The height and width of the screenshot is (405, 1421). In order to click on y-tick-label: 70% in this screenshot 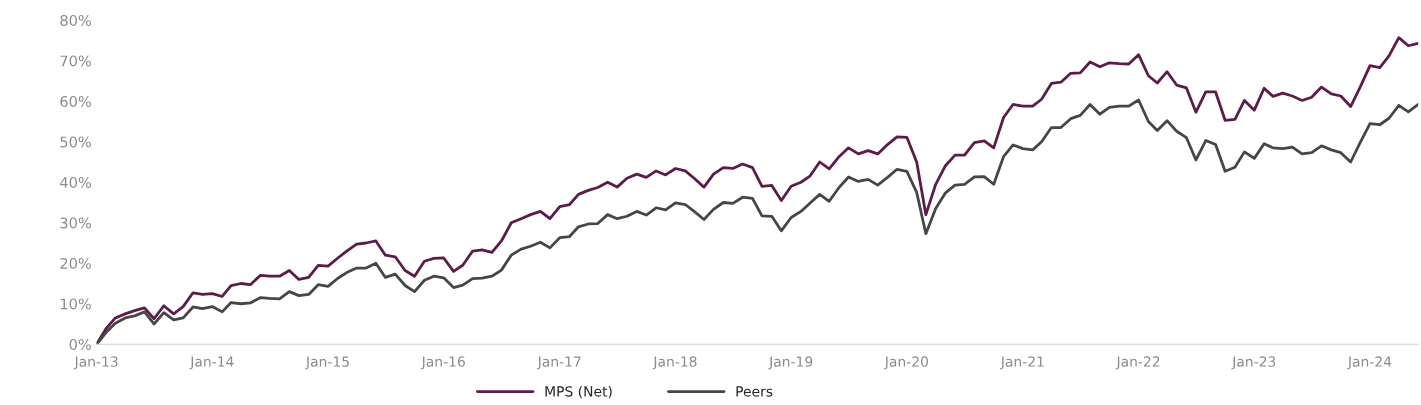, I will do `click(75, 61)`.